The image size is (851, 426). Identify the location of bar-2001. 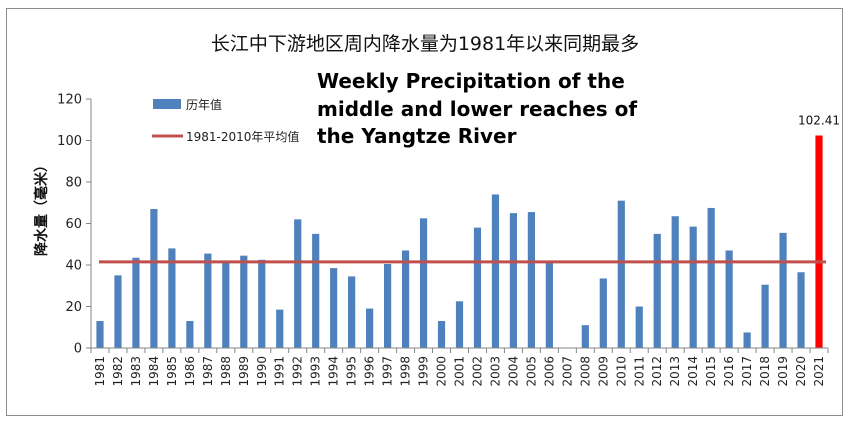
(459, 324).